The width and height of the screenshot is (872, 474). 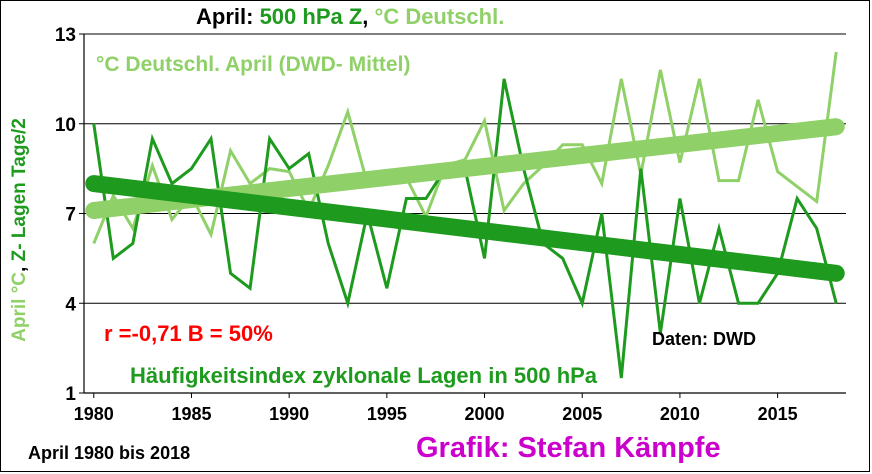 I want to click on title-part-month: April:, so click(x=228, y=16).